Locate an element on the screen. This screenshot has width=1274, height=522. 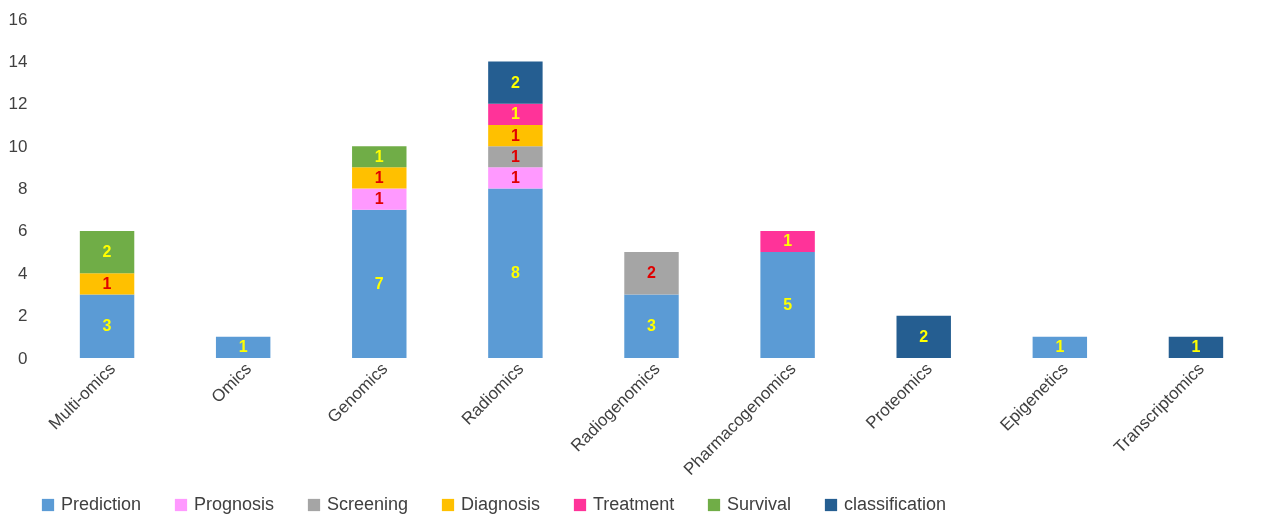
y-tick-label: 10 is located at coordinates (18, 146).